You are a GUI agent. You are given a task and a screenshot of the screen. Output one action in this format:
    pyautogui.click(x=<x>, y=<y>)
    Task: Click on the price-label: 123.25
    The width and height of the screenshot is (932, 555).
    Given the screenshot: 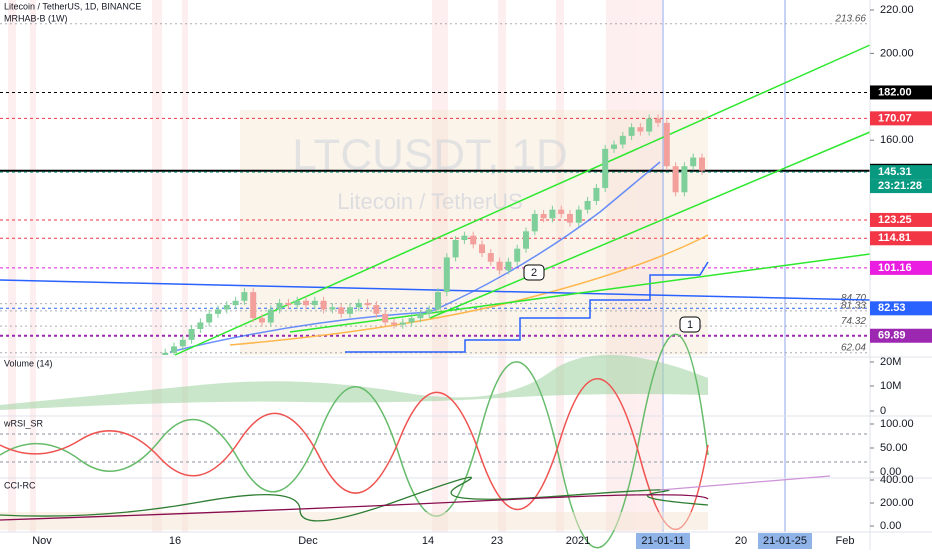 What is the action you would take?
    pyautogui.click(x=895, y=220)
    